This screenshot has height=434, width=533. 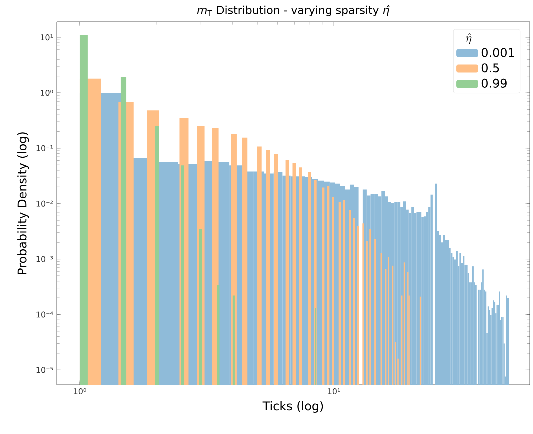 What do you see at coordinates (293, 407) in the screenshot?
I see `x-axis-title: Ticks (log)` at bounding box center [293, 407].